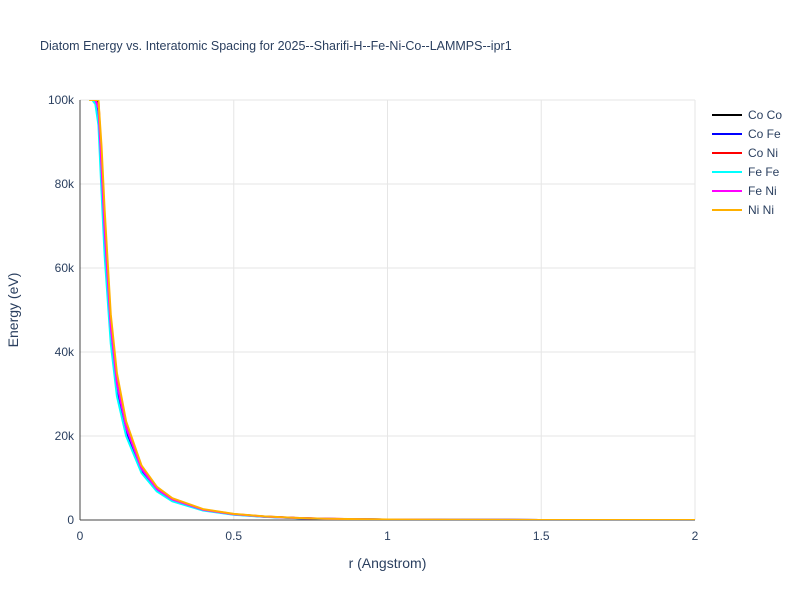 The height and width of the screenshot is (600, 800). Describe the element at coordinates (80, 536) in the screenshot. I see `x-tick-label: 0` at that location.